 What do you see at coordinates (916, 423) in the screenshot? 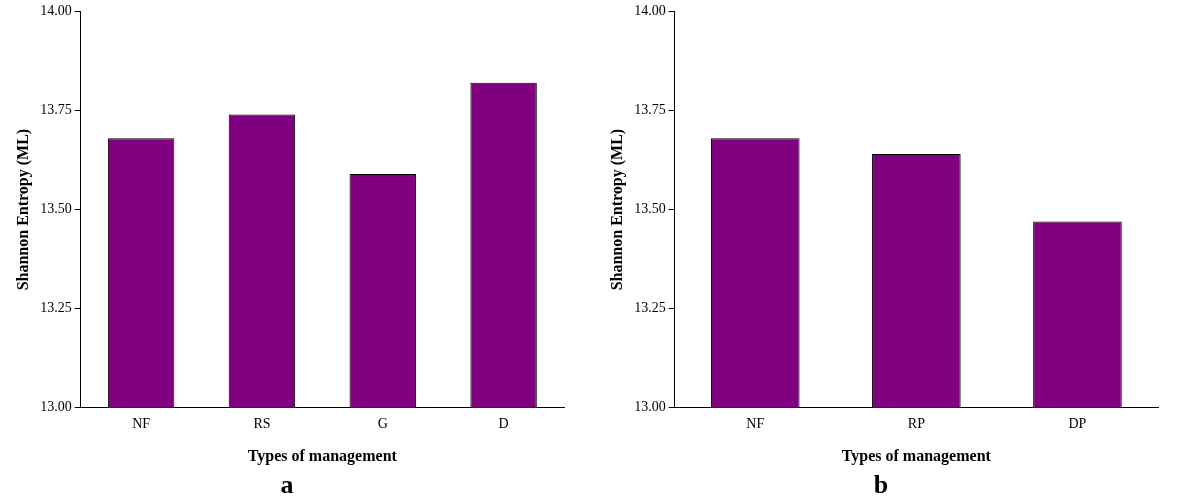
I see `x-tick-label: RP` at bounding box center [916, 423].